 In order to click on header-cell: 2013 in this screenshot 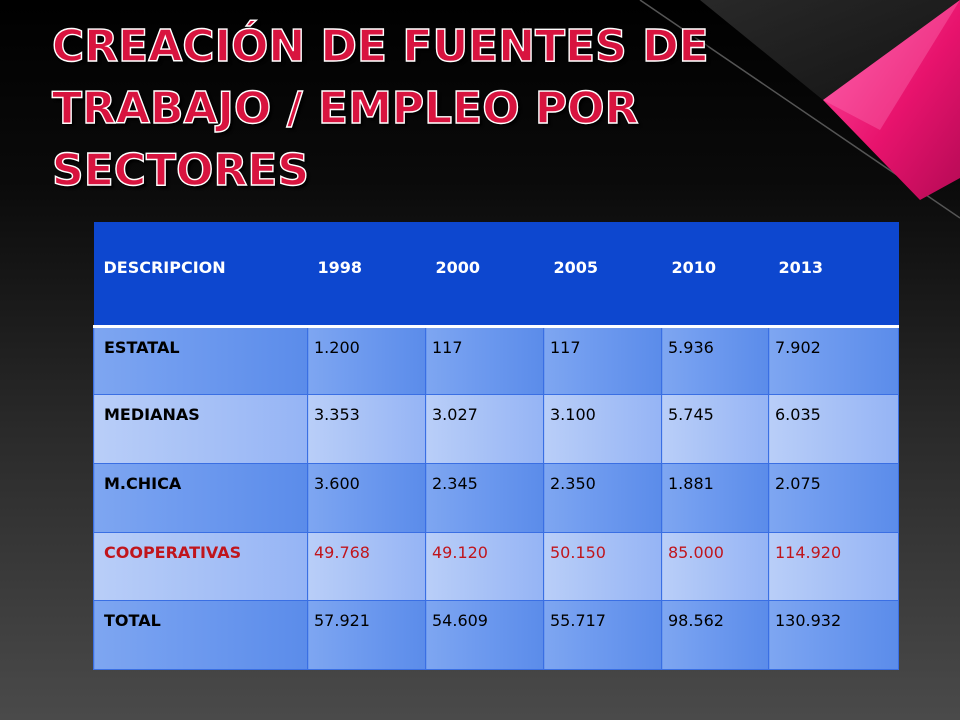, I will do `click(833, 274)`.